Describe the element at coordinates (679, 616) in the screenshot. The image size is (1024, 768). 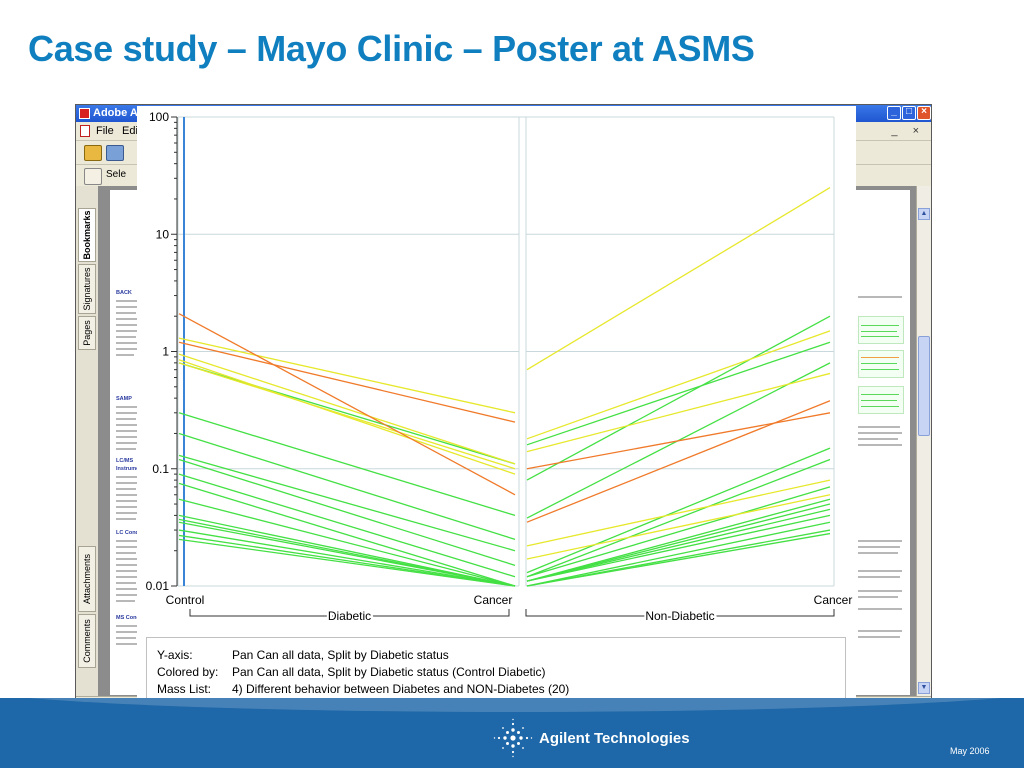
I see `group-label: Non-Diabetic` at that location.